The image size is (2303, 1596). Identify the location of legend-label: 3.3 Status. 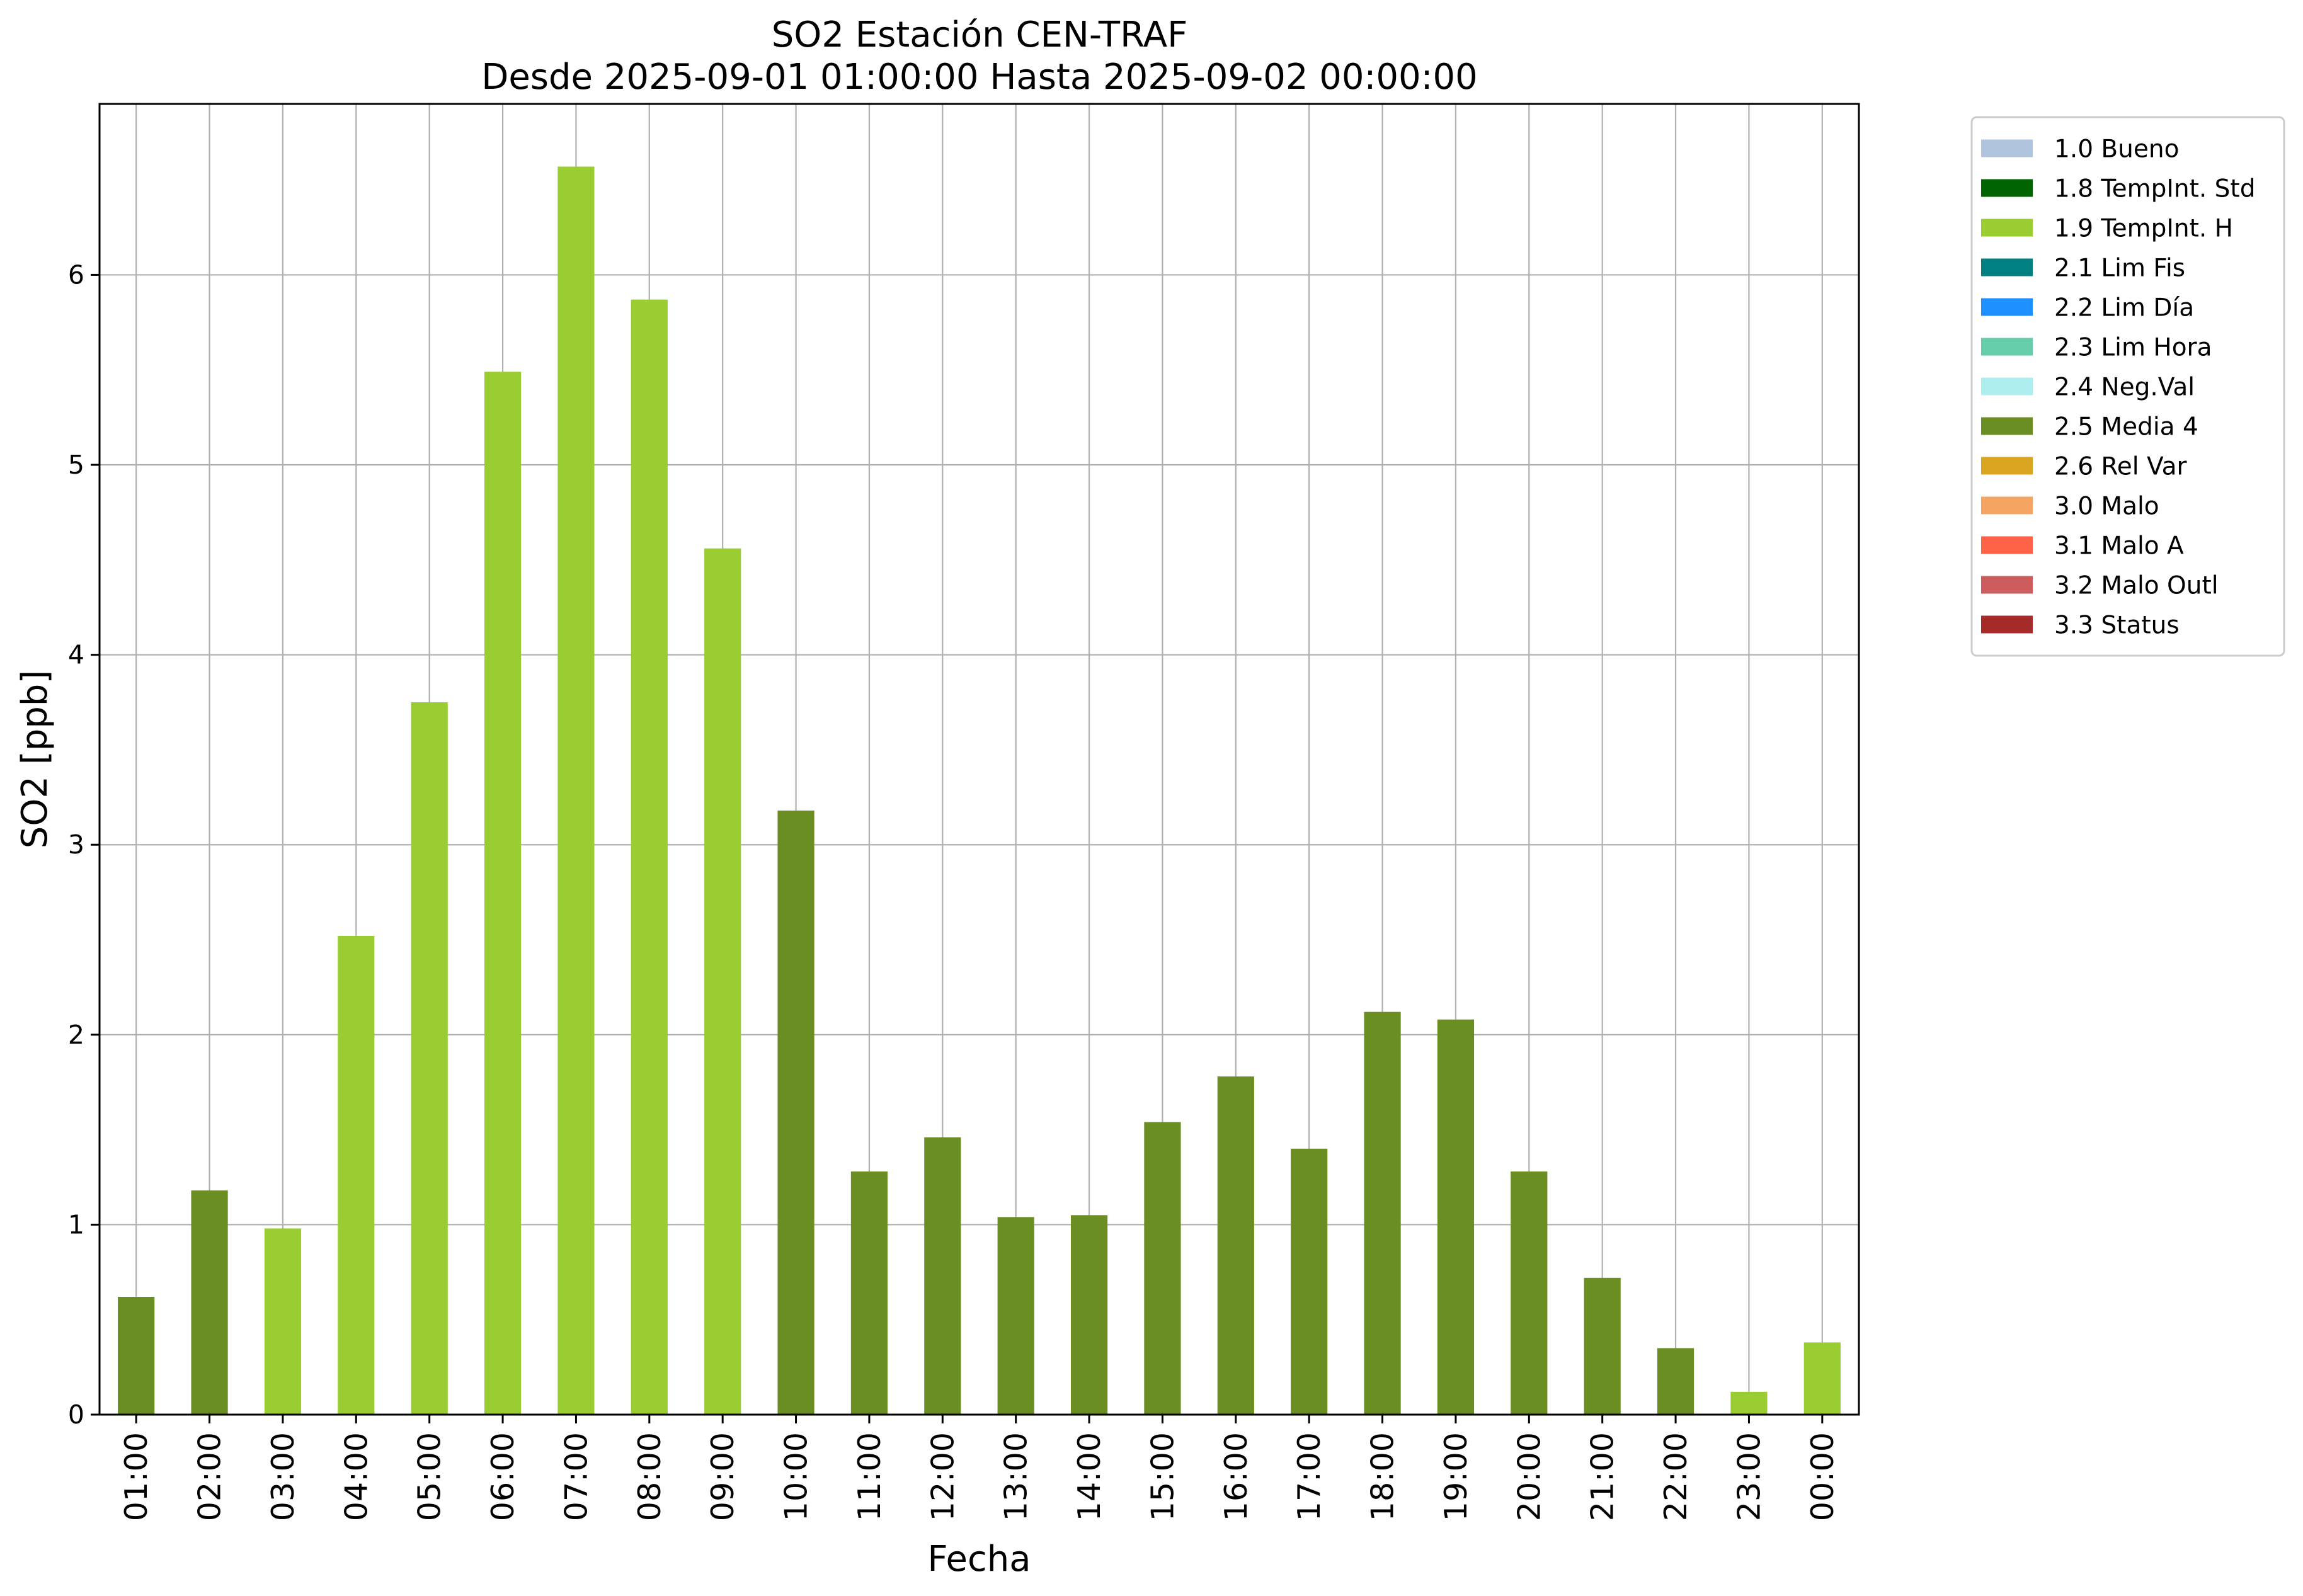
(2117, 626).